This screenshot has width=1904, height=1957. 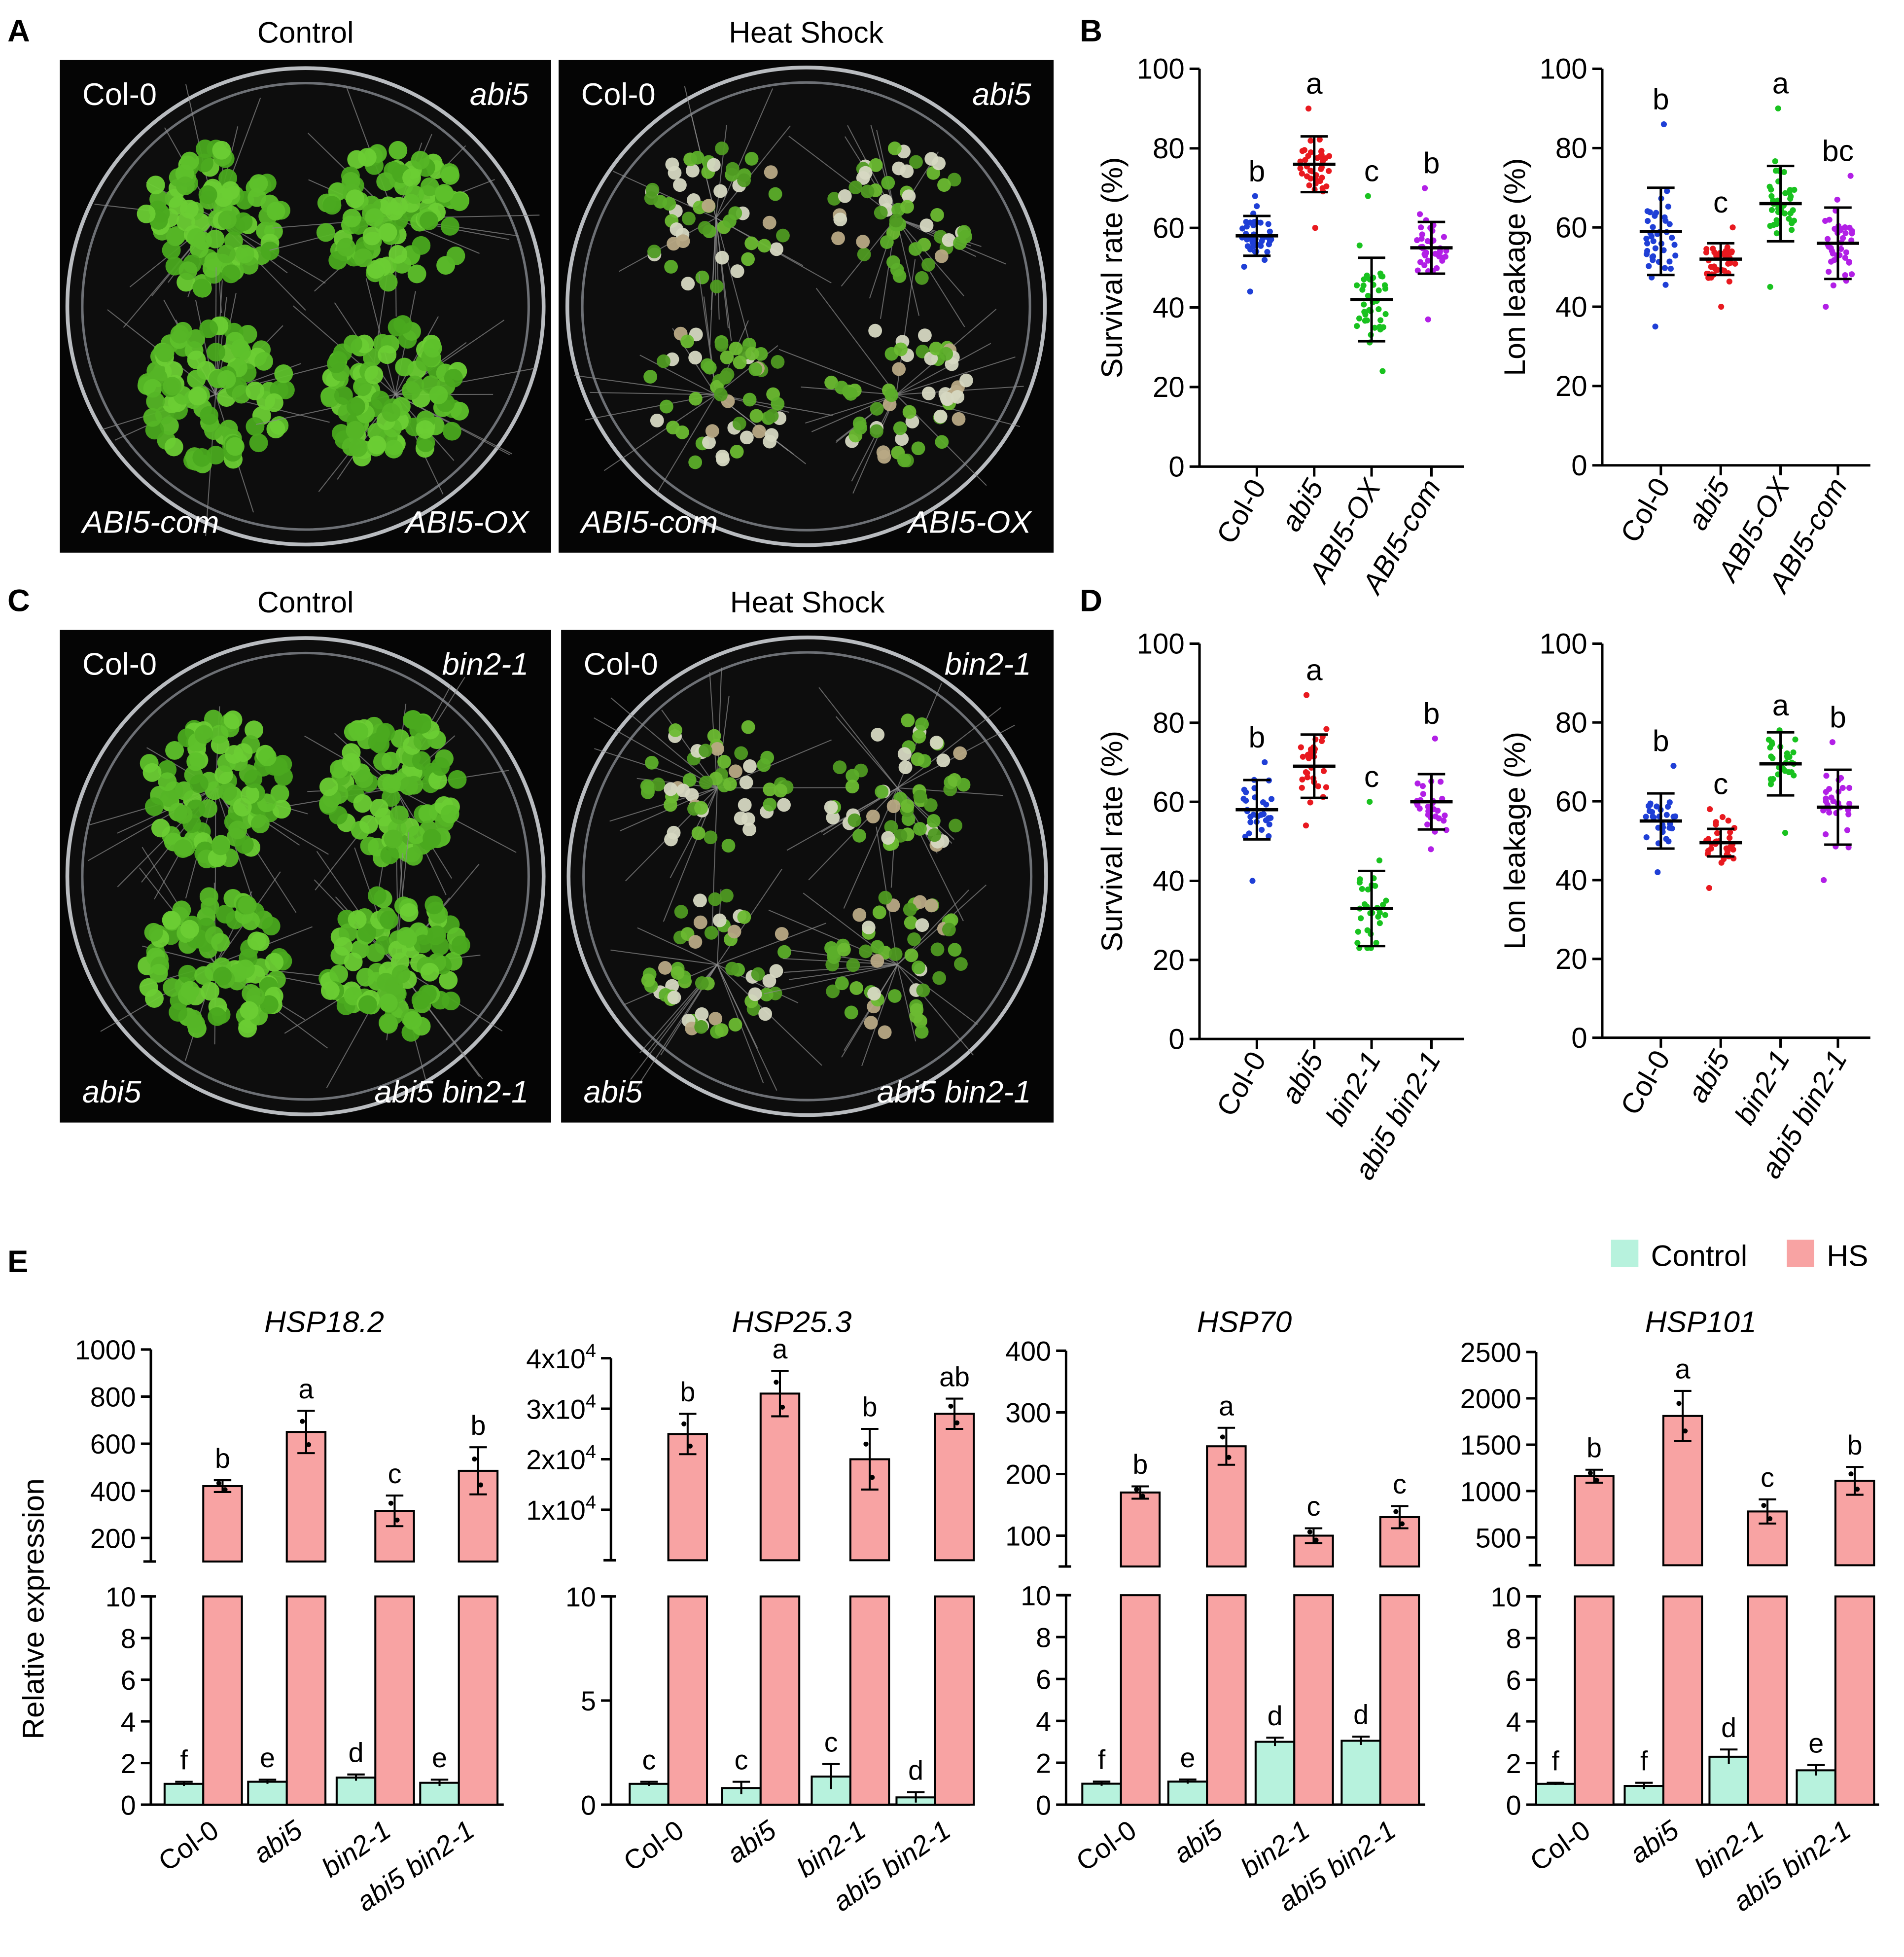 What do you see at coordinates (1571, 149) in the screenshot?
I see `y-tick-label: 80` at bounding box center [1571, 149].